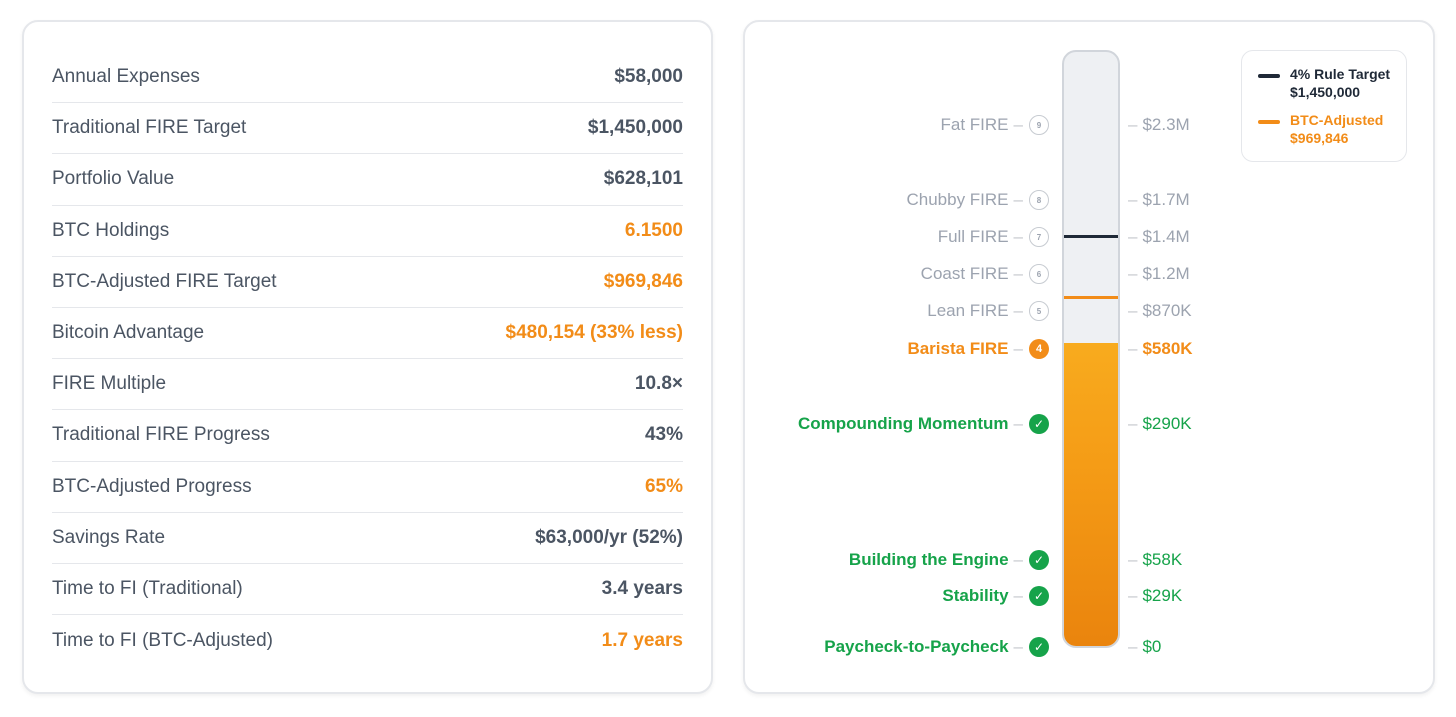  I want to click on level-amount-text: $1.2M, so click(1166, 273).